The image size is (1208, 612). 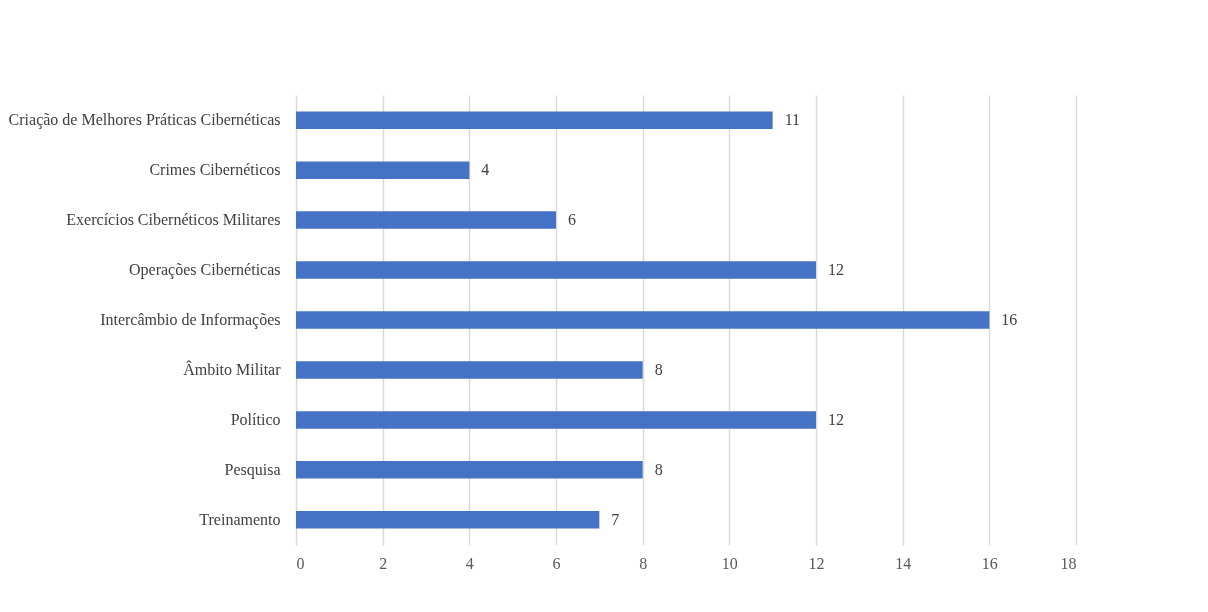 I want to click on x-tick-label: 12, so click(x=816, y=563).